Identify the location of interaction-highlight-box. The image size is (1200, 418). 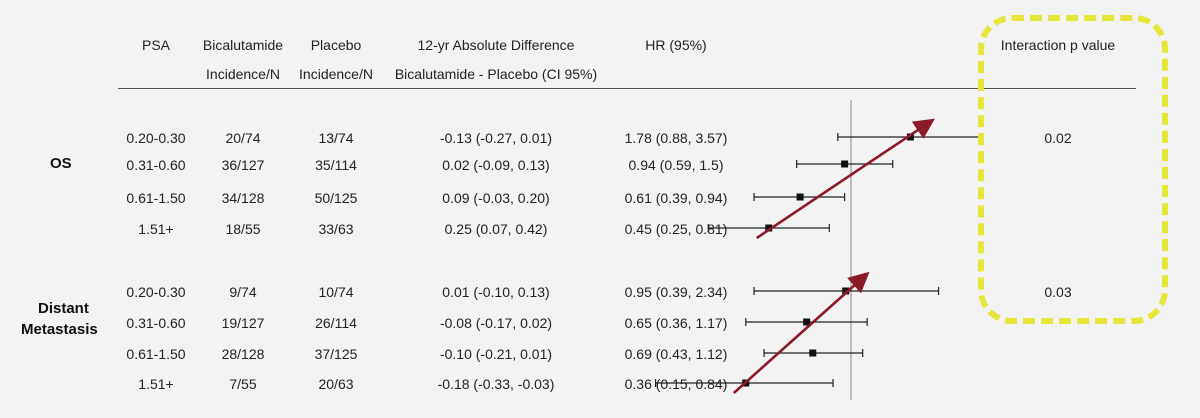
(1073, 169).